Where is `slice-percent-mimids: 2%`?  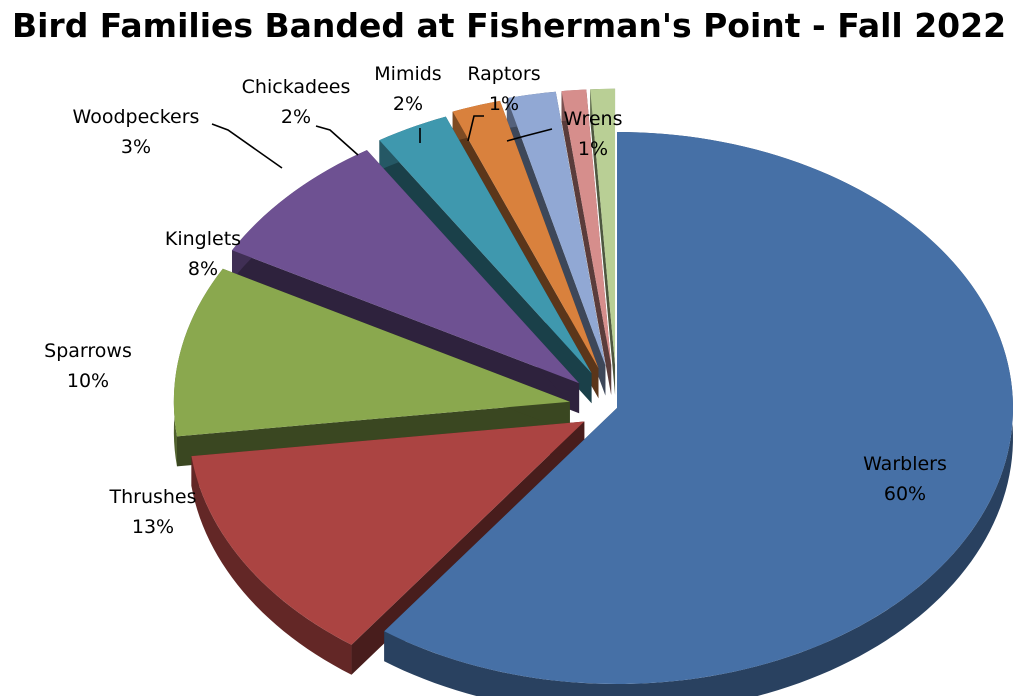
slice-percent-mimids: 2% is located at coordinates (408, 104).